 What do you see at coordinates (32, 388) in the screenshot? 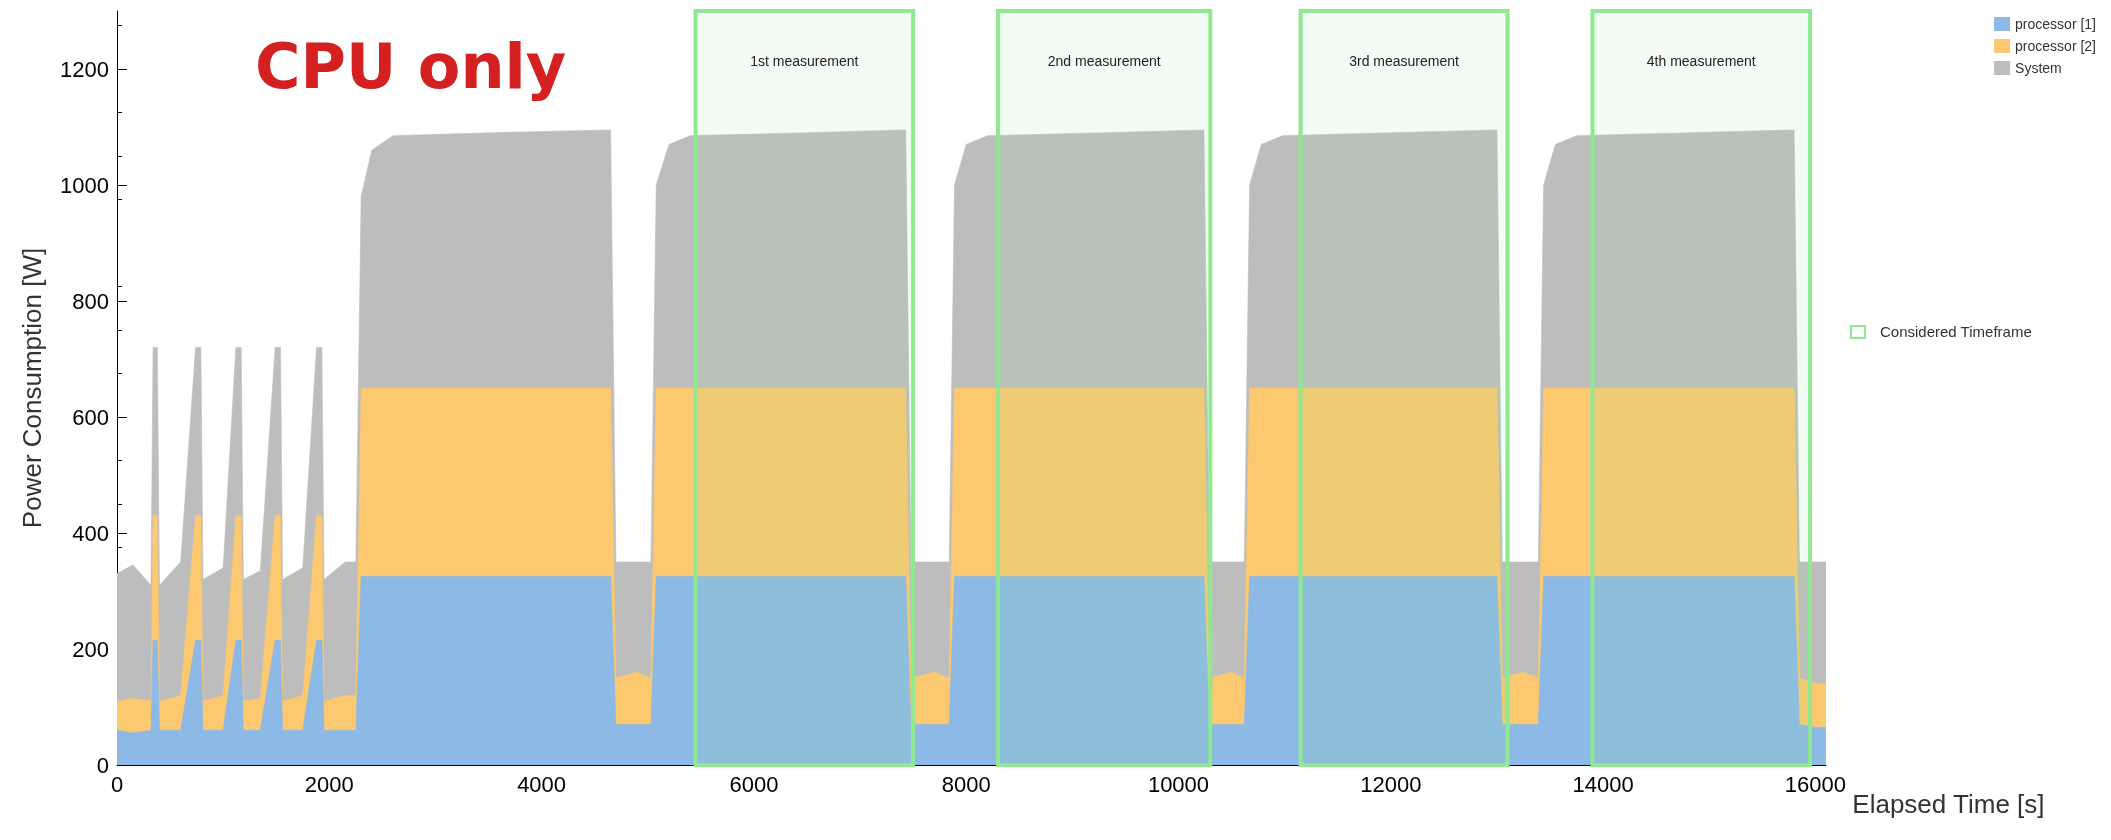
I see `y-axis-title: Power Consumption [W]` at bounding box center [32, 388].